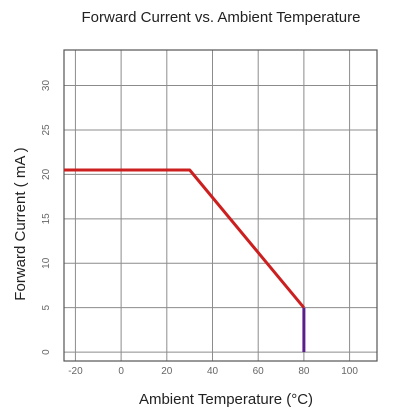  Describe the element at coordinates (167, 371) in the screenshot. I see `x-tick-label: 20` at that location.